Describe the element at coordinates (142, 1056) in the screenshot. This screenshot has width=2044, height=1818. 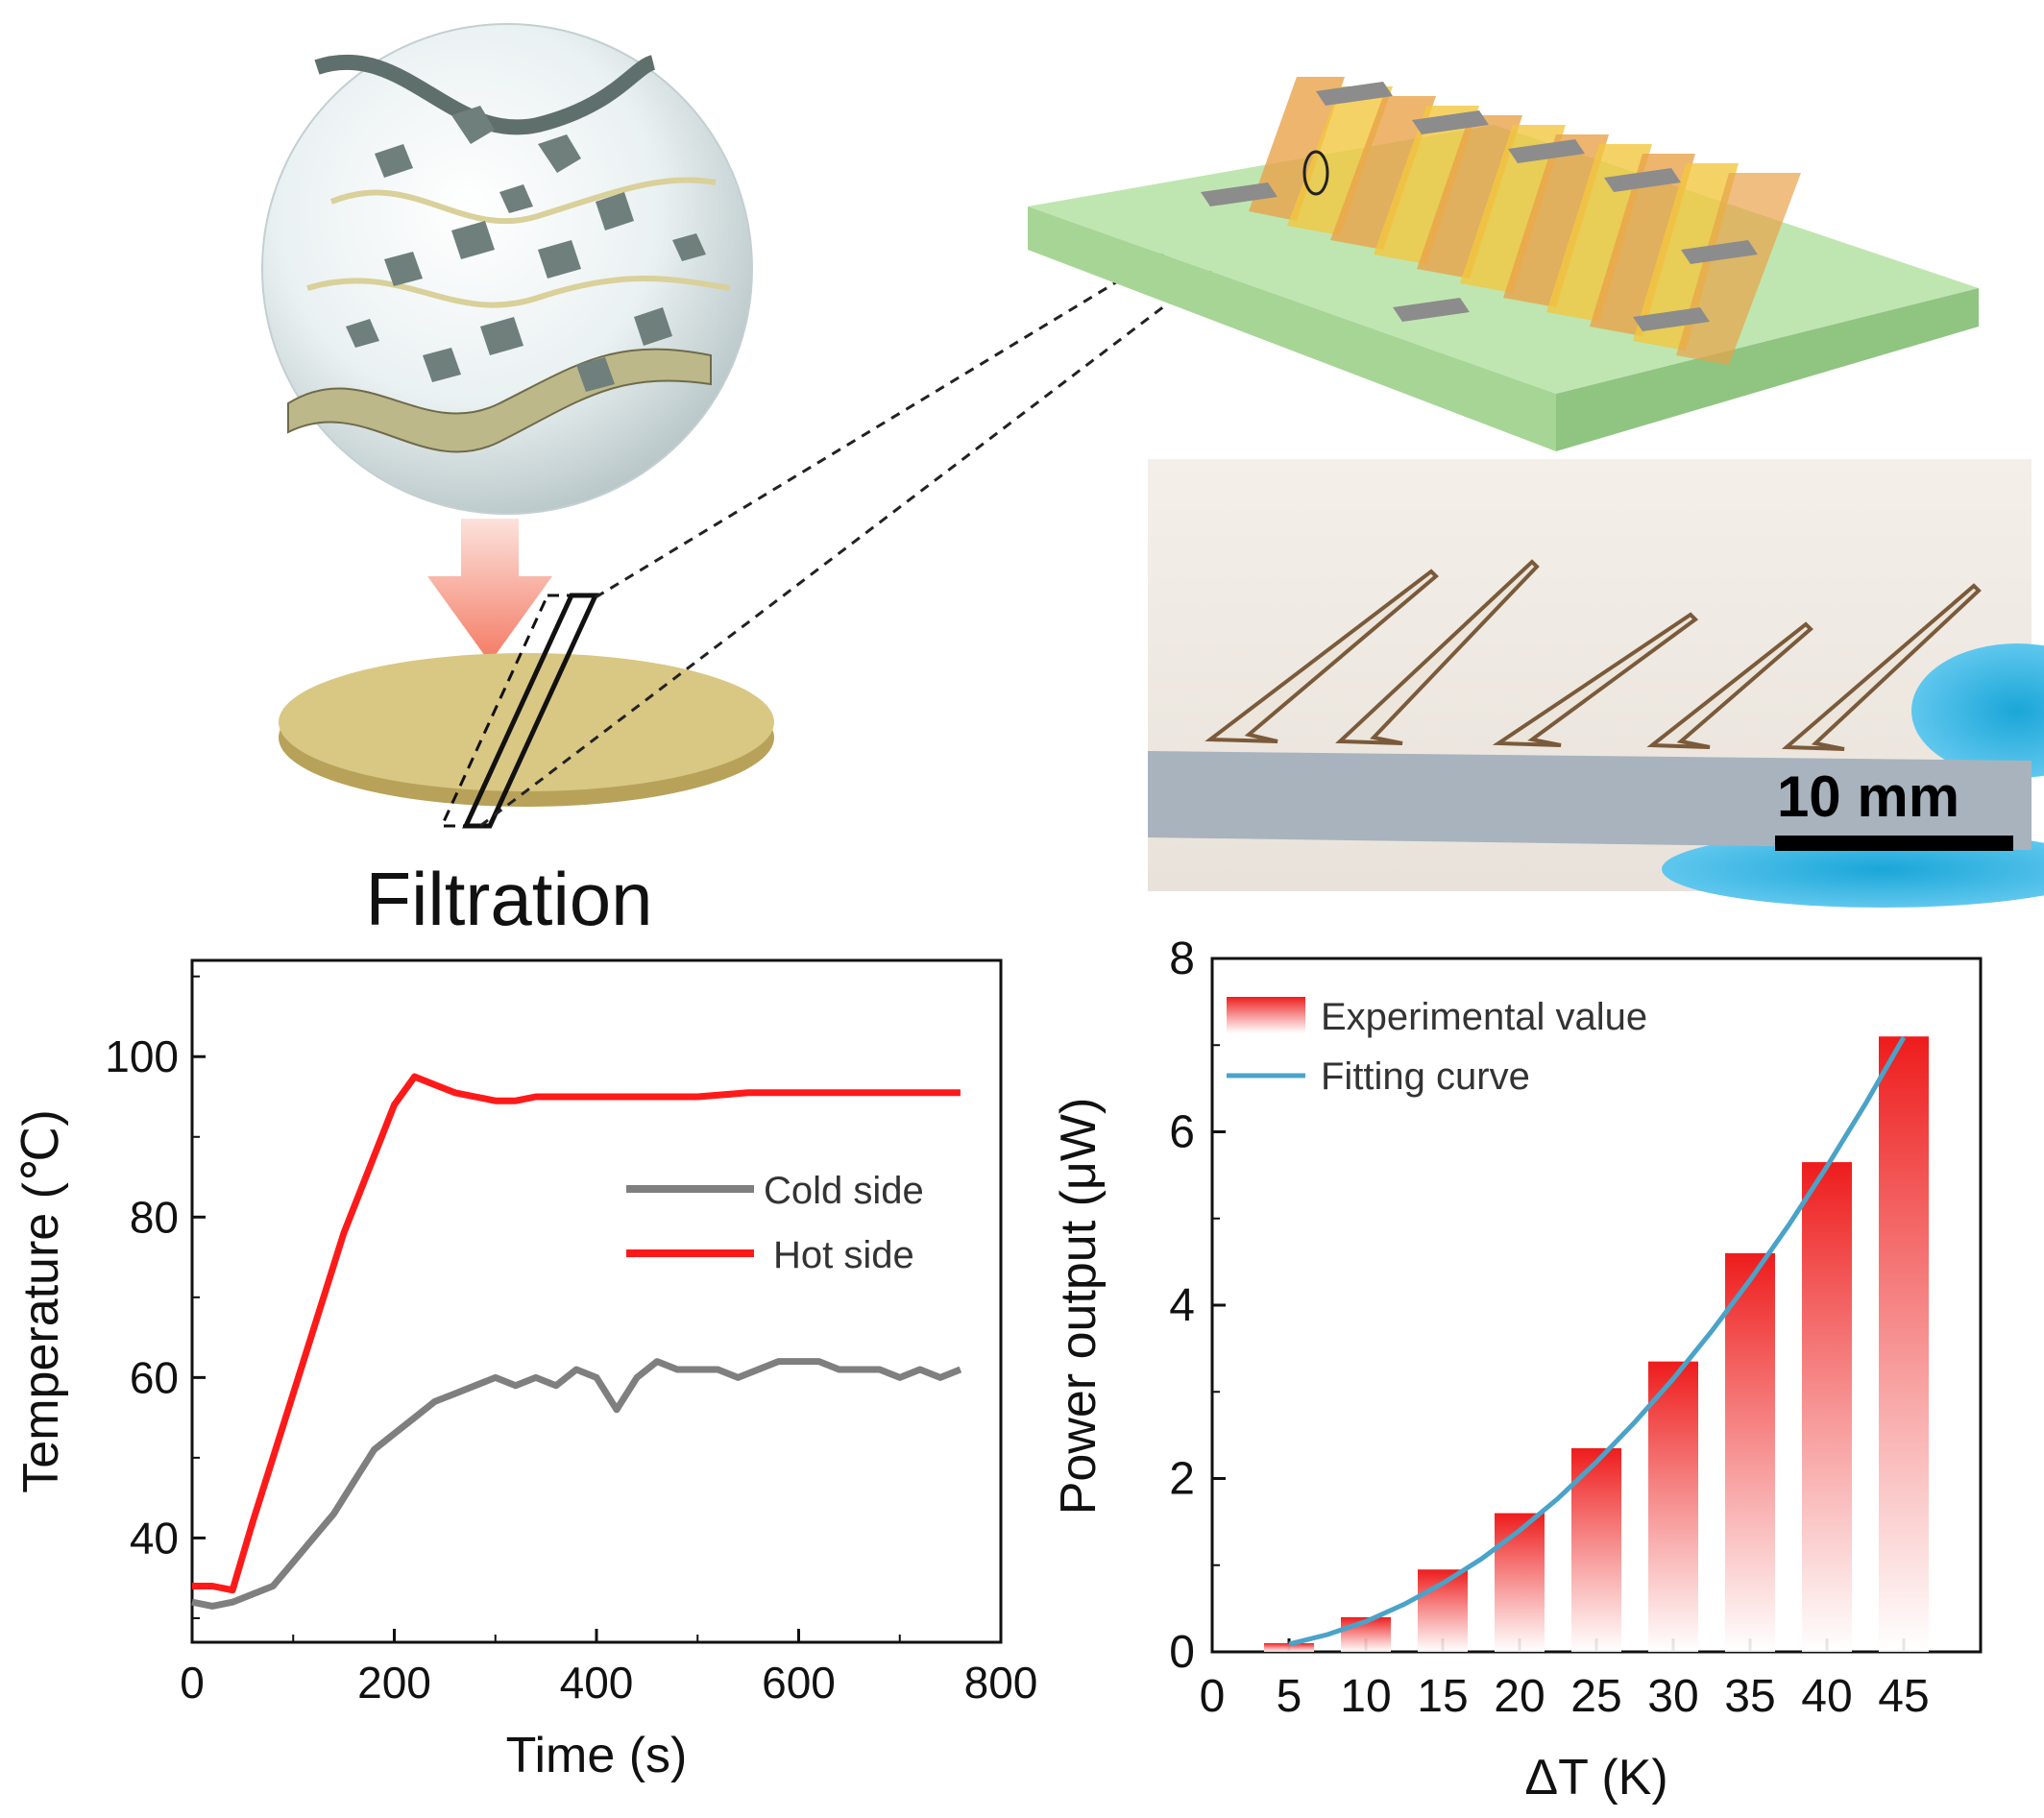
I see `y-tick-label: 100` at that location.